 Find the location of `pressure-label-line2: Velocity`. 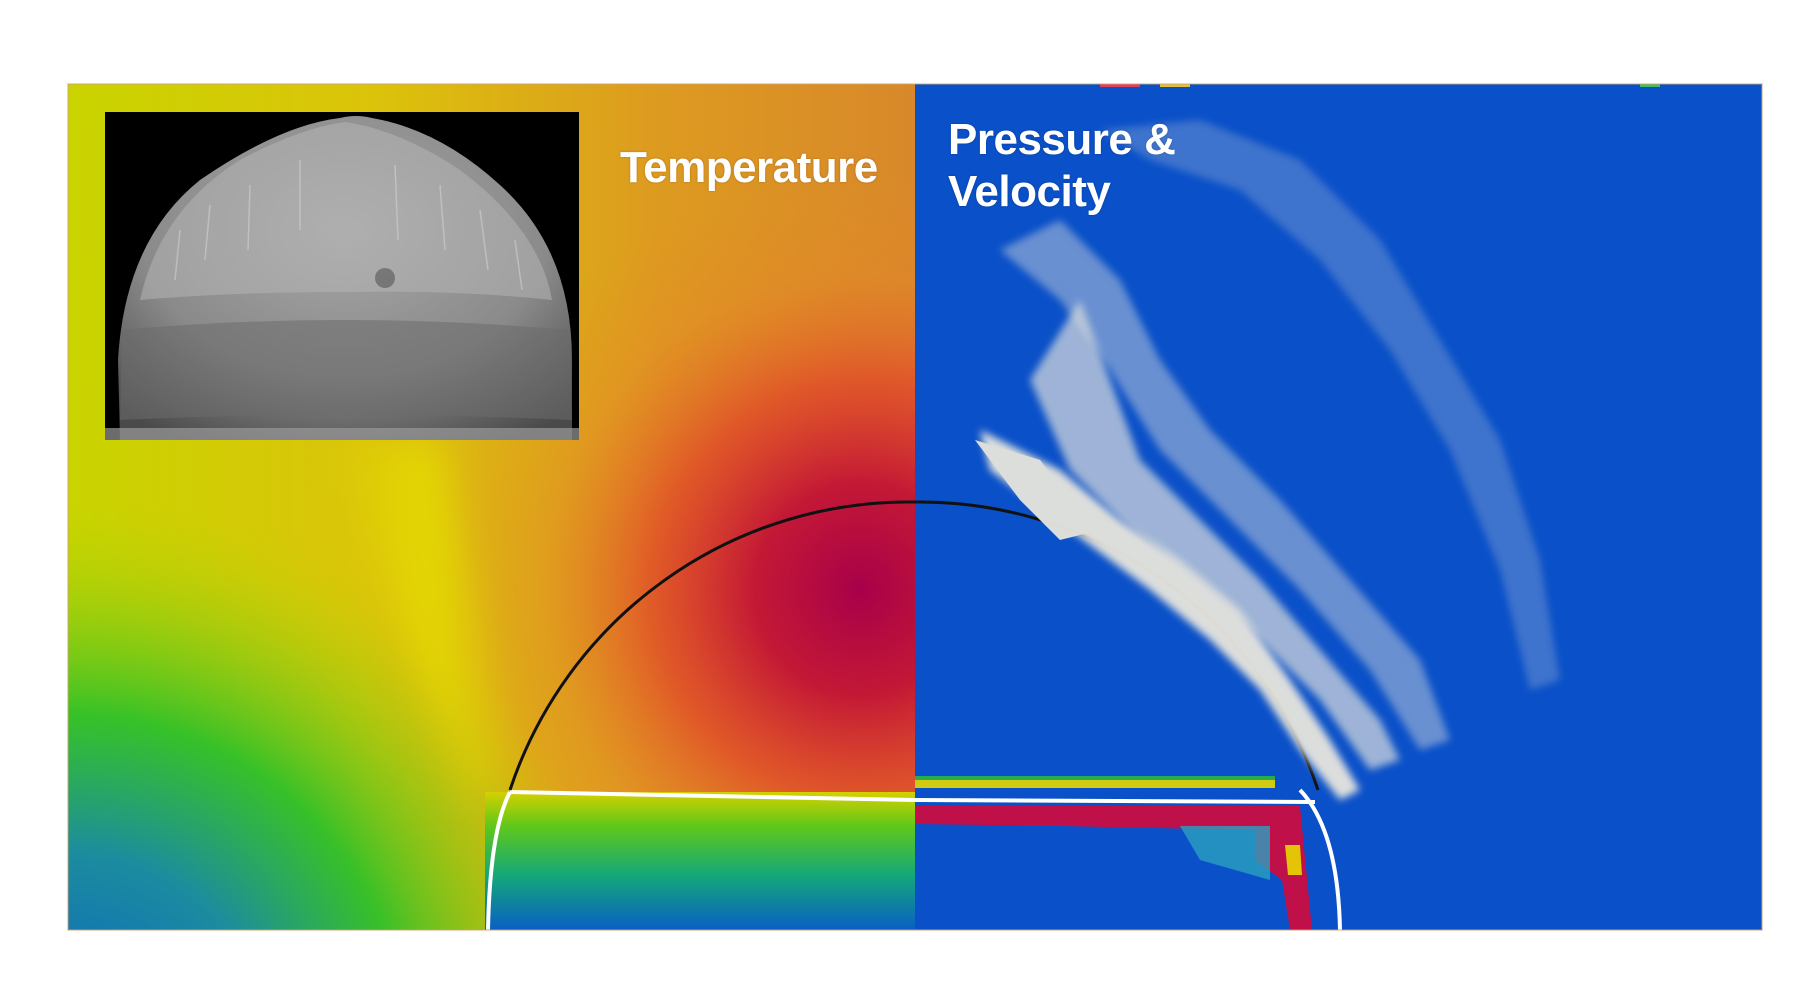

pressure-label-line2: Velocity is located at coordinates (1029, 191).